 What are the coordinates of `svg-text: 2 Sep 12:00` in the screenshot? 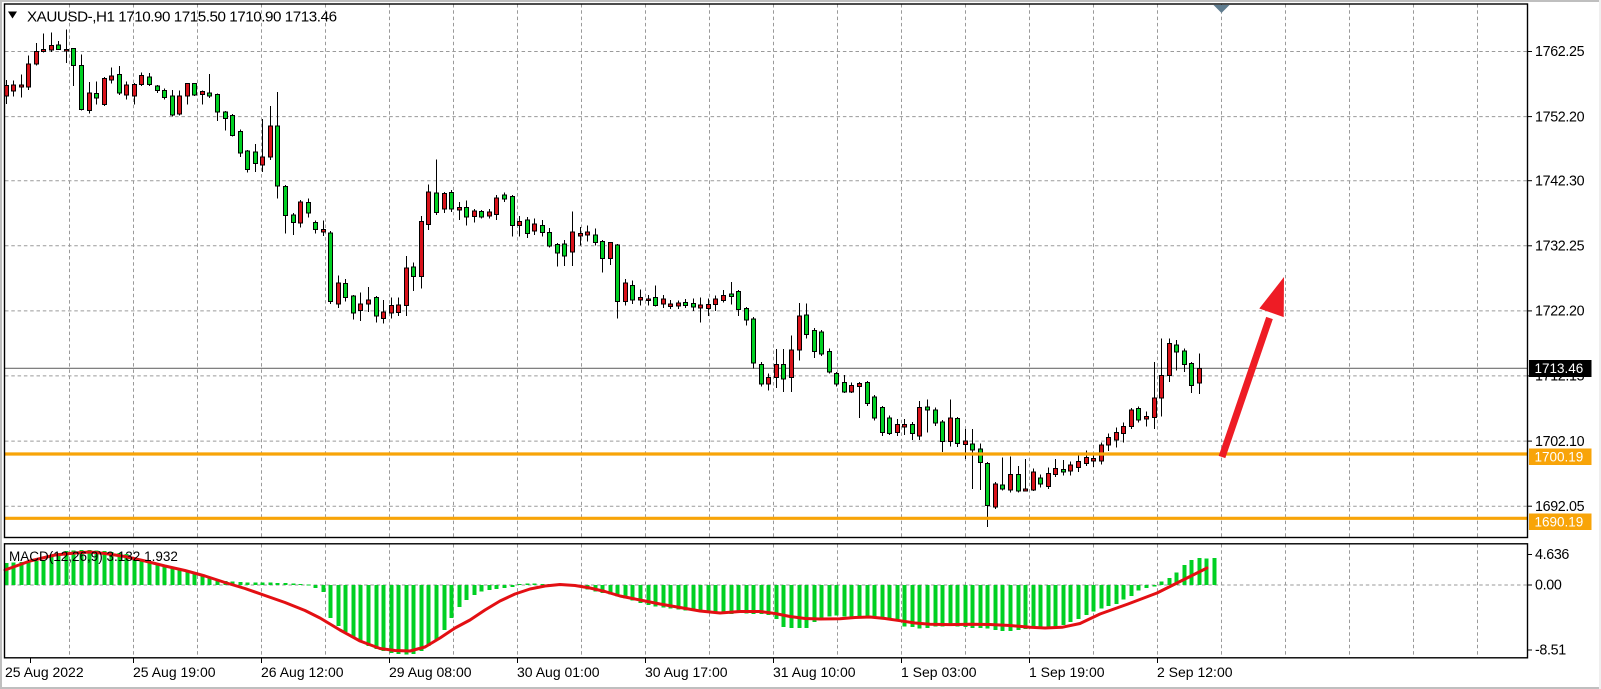 It's located at (1195, 672).